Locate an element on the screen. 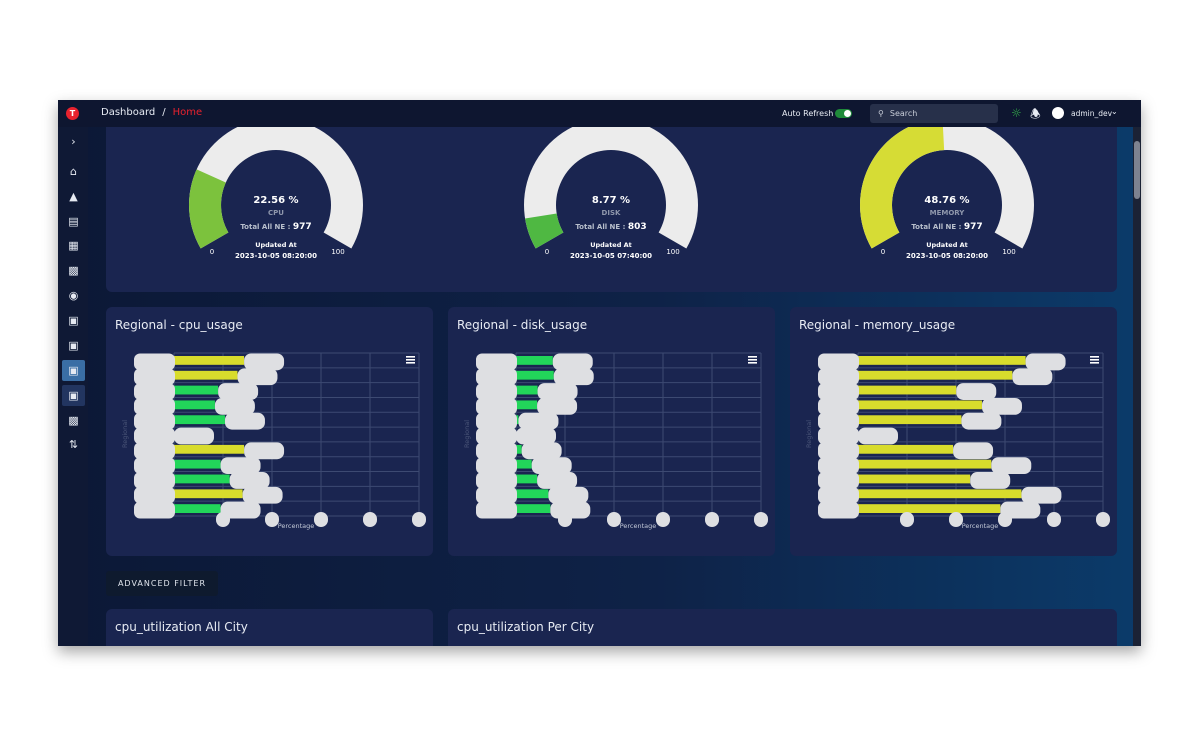 The width and height of the screenshot is (1200, 747). scrollbar is located at coordinates (1137, 386).